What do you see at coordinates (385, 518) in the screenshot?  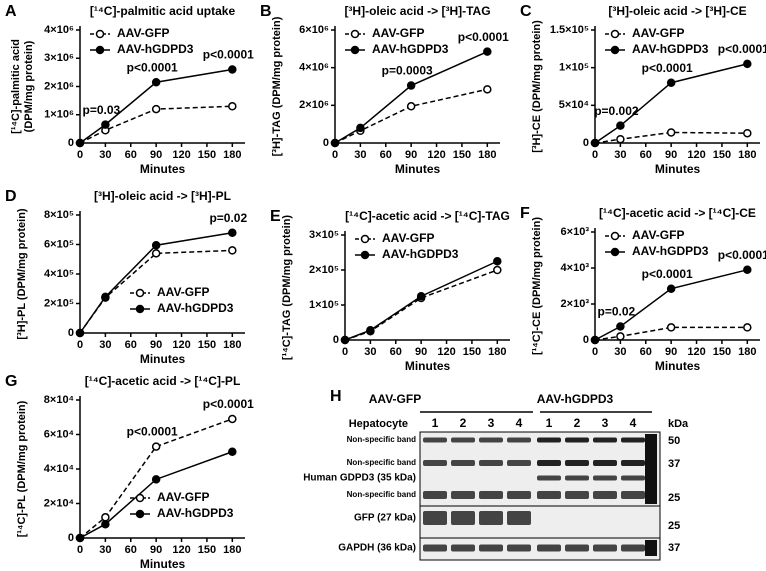 I see `band-label: GFP (27 kDa)` at bounding box center [385, 518].